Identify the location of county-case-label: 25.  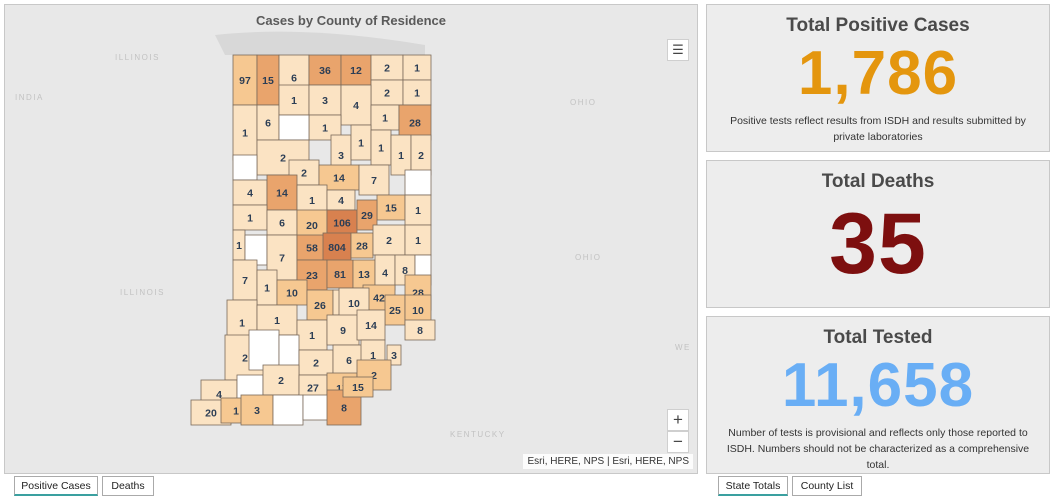
(395, 311).